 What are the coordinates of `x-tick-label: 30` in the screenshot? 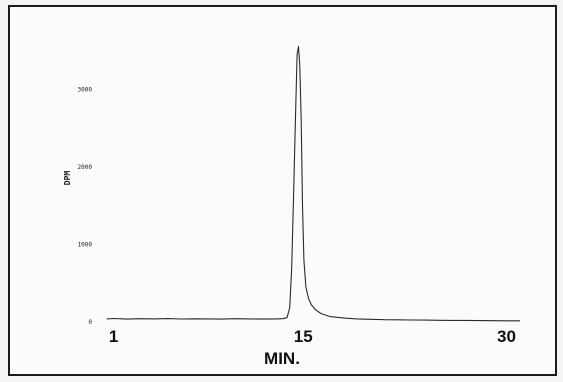 It's located at (506, 336).